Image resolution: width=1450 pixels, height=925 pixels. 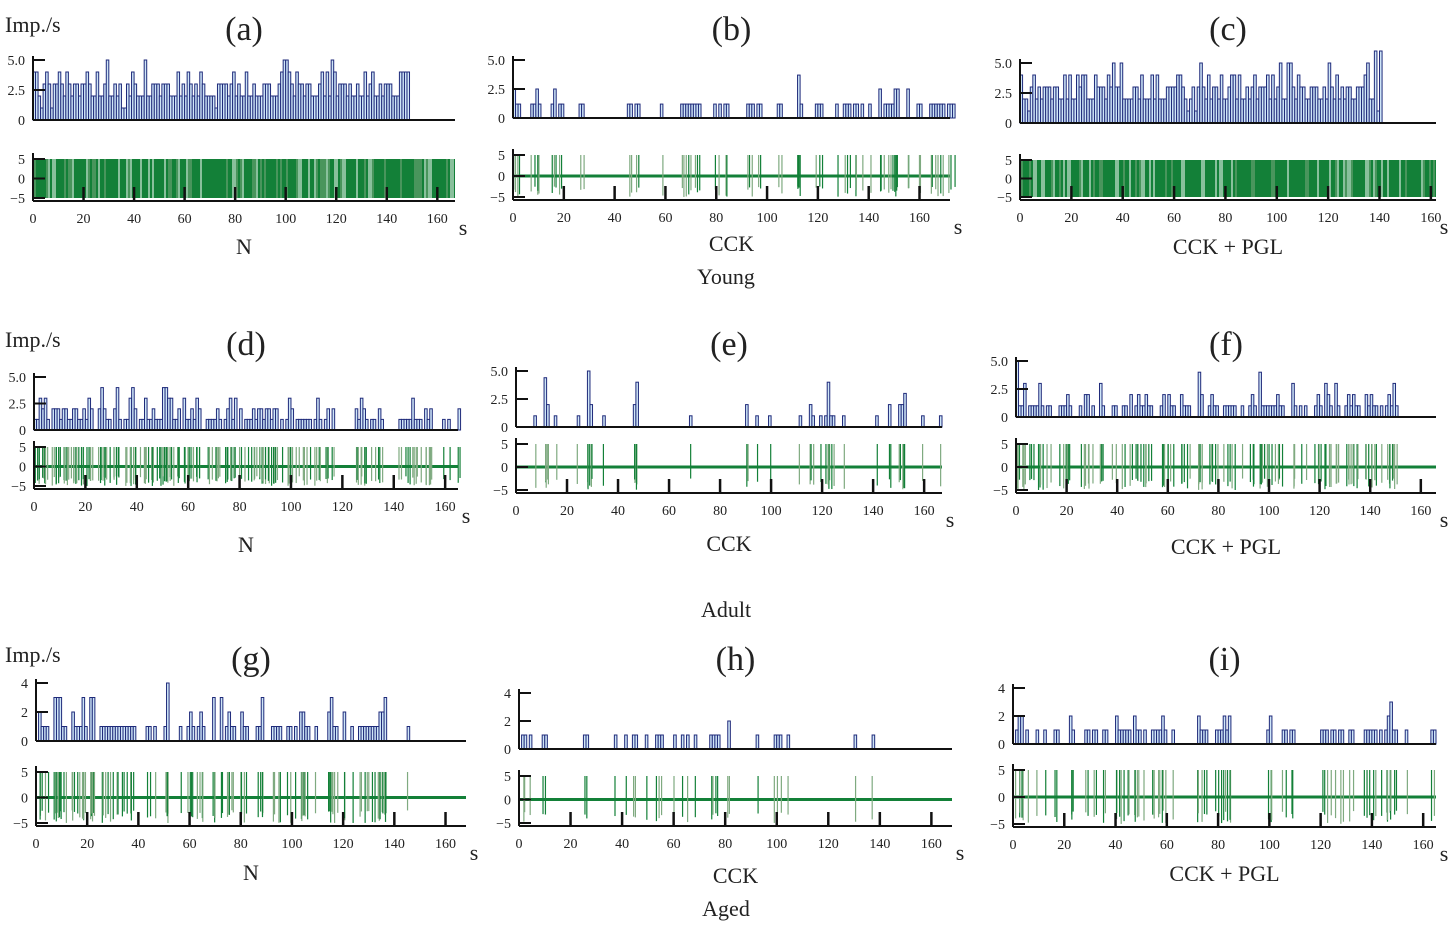 What do you see at coordinates (725, 133) in the screenshot?
I see `panel-b: (b) 0 2.5 5.0 −5 0 5 0 20 40 60 80 100 120 140 160 s CCK` at bounding box center [725, 133].